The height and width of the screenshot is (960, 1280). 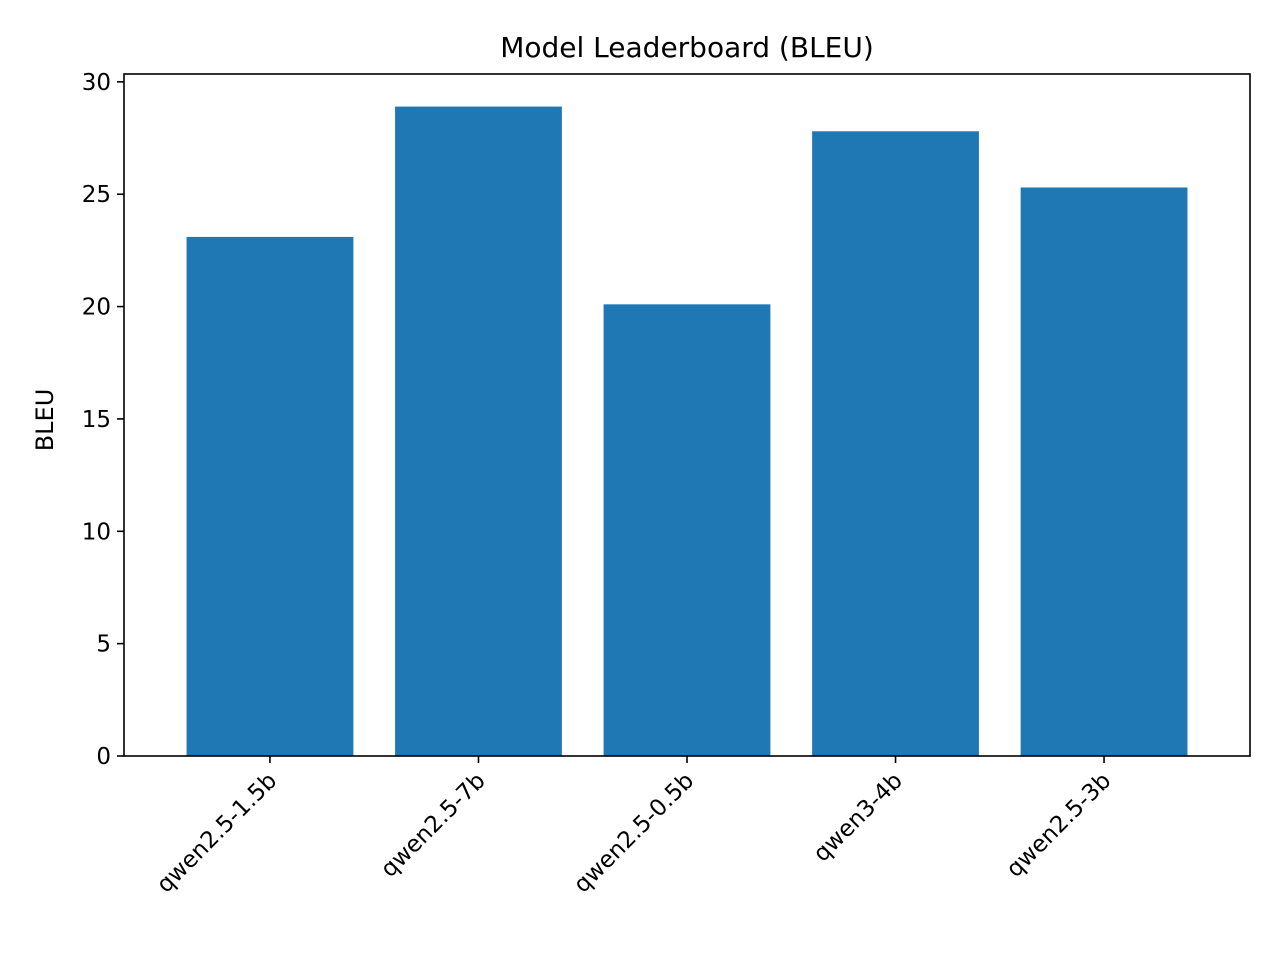 What do you see at coordinates (103, 757) in the screenshot?
I see `y-tick-label-0: 0` at bounding box center [103, 757].